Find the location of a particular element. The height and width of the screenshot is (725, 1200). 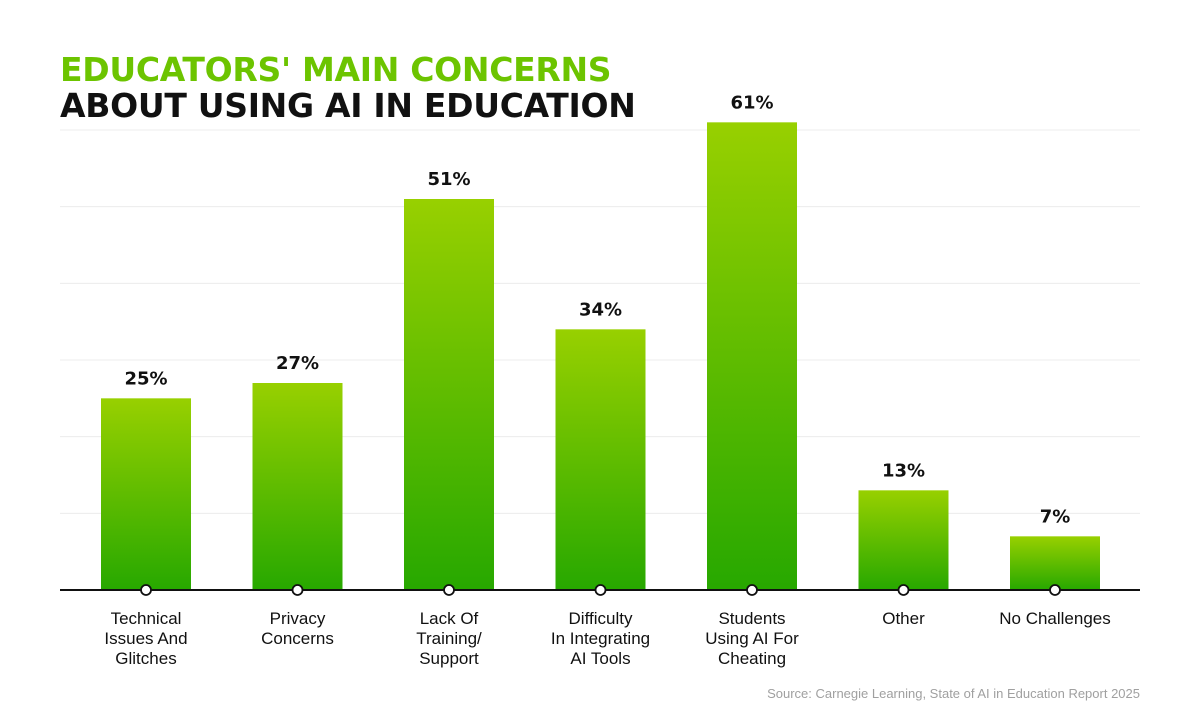

category-label-line: Using AI For is located at coordinates (752, 638).